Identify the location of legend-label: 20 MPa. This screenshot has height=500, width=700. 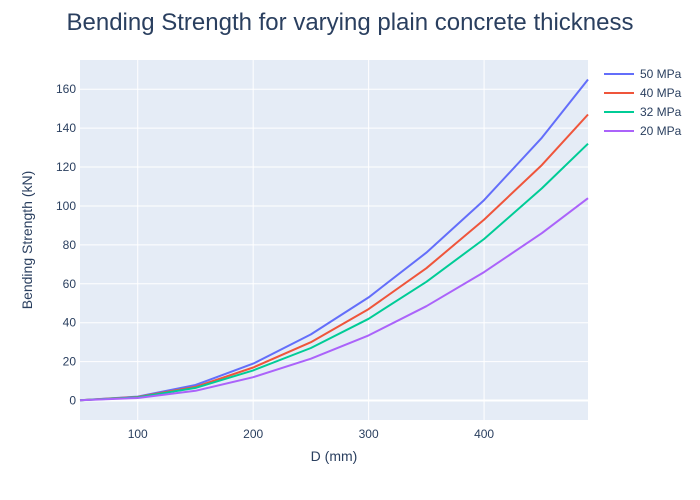
(661, 131).